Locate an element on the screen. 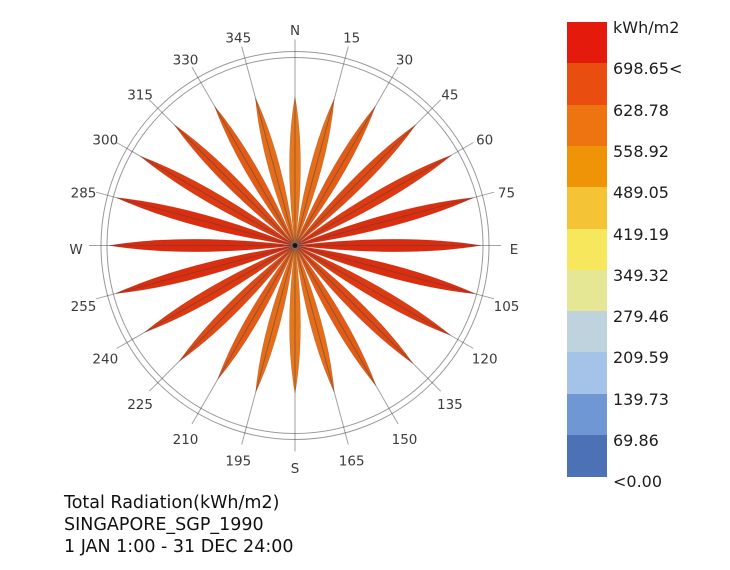 Image resolution: width=730 pixels, height=570 pixels. compass-label-15: 15 is located at coordinates (351, 39).